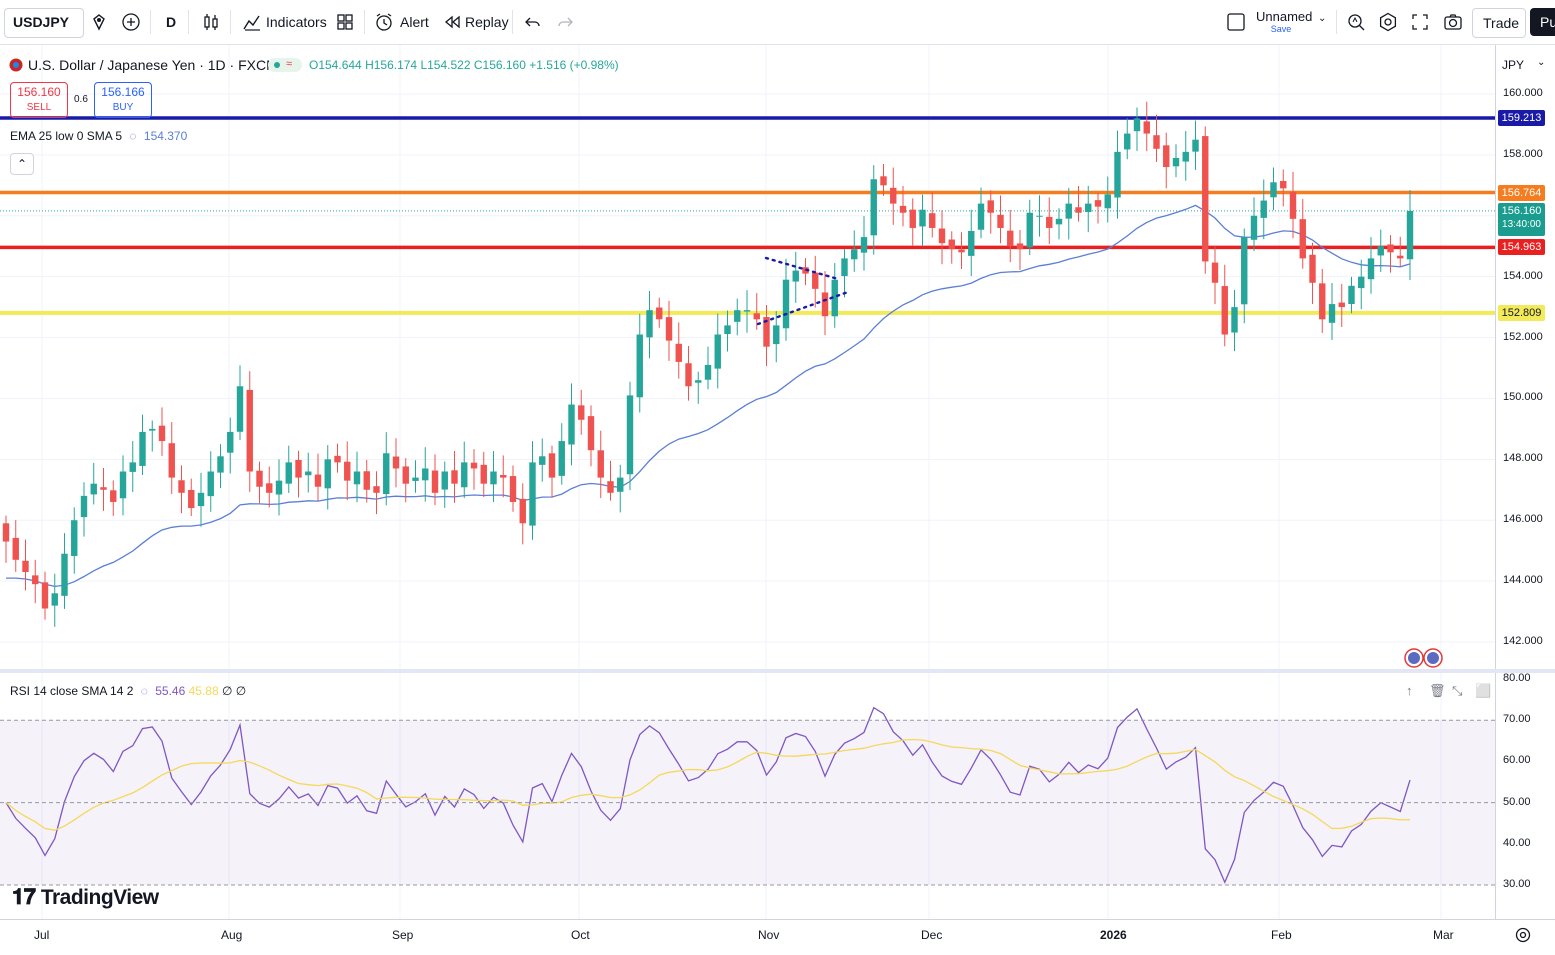 This screenshot has width=1555, height=955. Describe the element at coordinates (232, 935) in the screenshot. I see `time-tick-label: Aug` at that location.